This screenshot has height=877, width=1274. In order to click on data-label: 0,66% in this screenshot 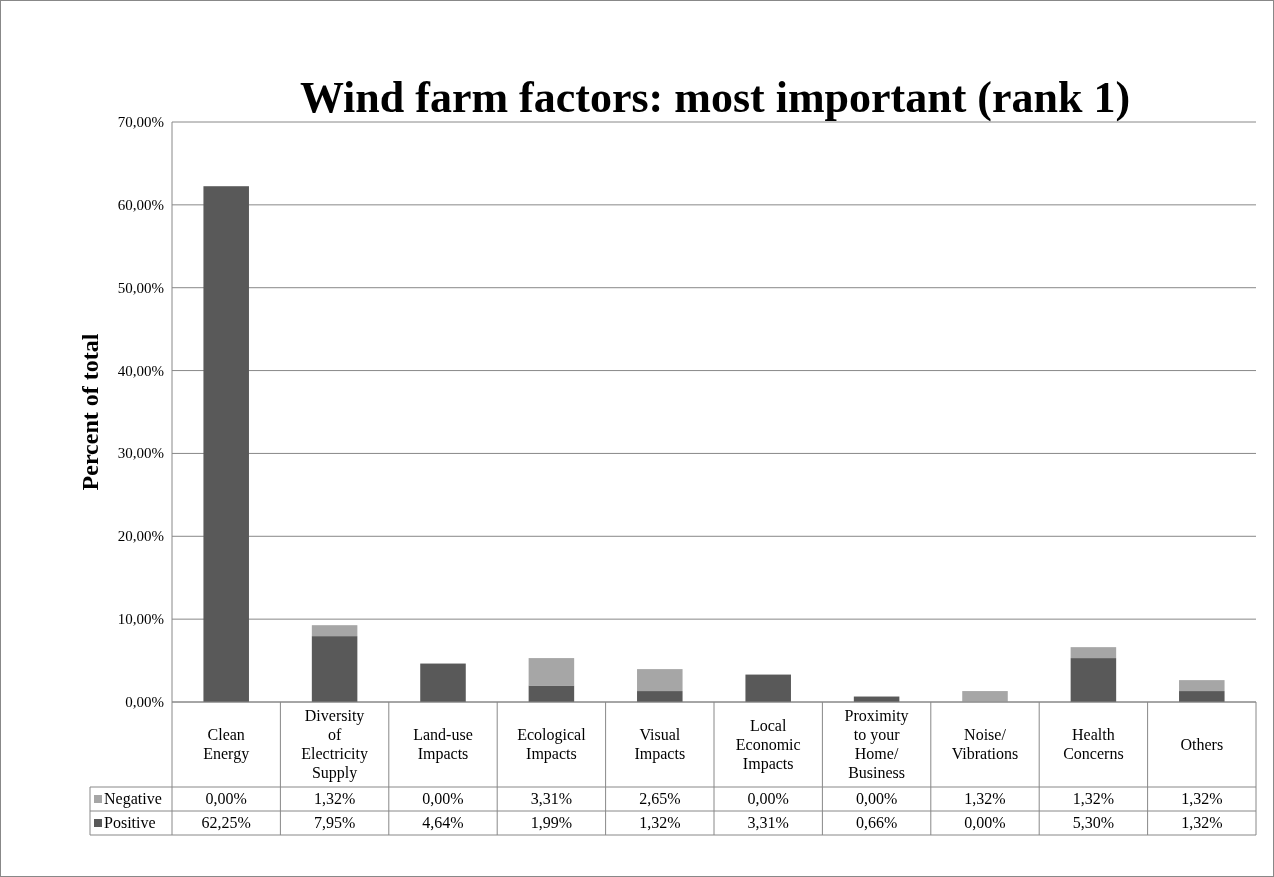, I will do `click(876, 822)`.